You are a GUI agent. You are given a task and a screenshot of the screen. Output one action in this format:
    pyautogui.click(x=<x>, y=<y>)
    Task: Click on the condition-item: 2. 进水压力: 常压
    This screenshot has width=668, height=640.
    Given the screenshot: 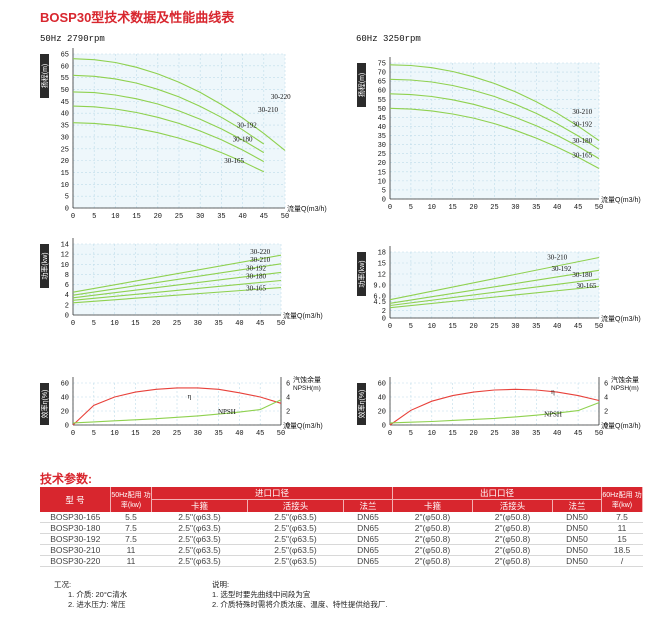 What is the action you would take?
    pyautogui.click(x=97, y=604)
    